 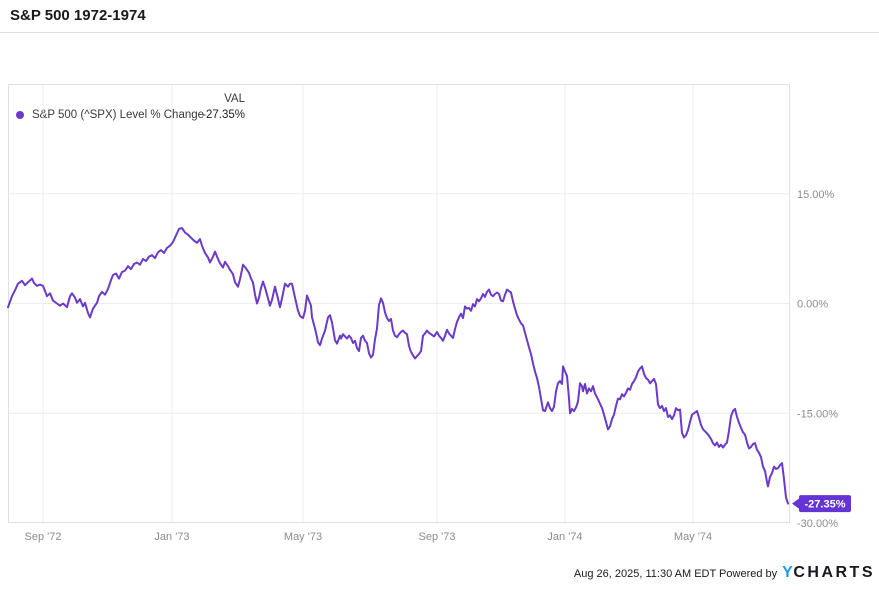 What do you see at coordinates (223, 115) in the screenshot?
I see `val-column-value: -27.35%` at bounding box center [223, 115].